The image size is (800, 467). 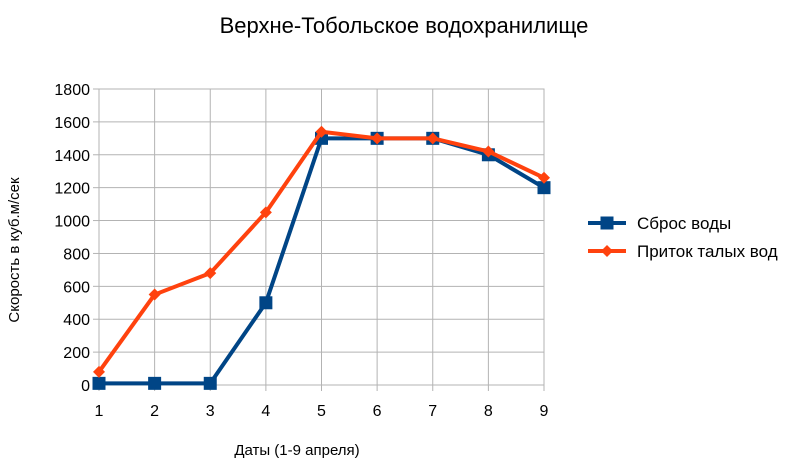 I want to click on legend: Сброс воды Приток талых вод, so click(x=683, y=237).